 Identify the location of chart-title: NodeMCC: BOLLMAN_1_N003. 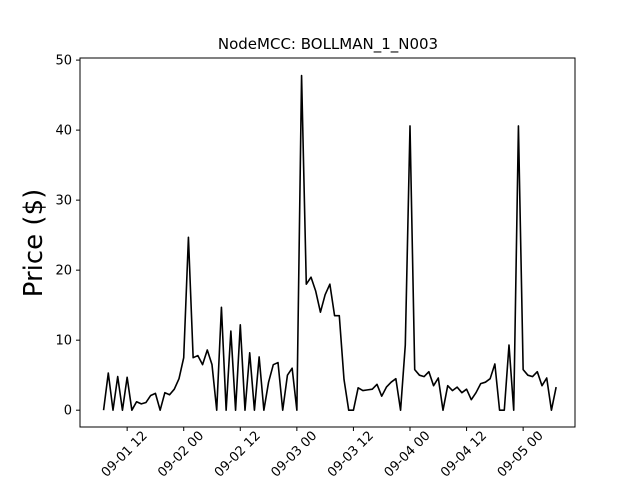
(328, 44).